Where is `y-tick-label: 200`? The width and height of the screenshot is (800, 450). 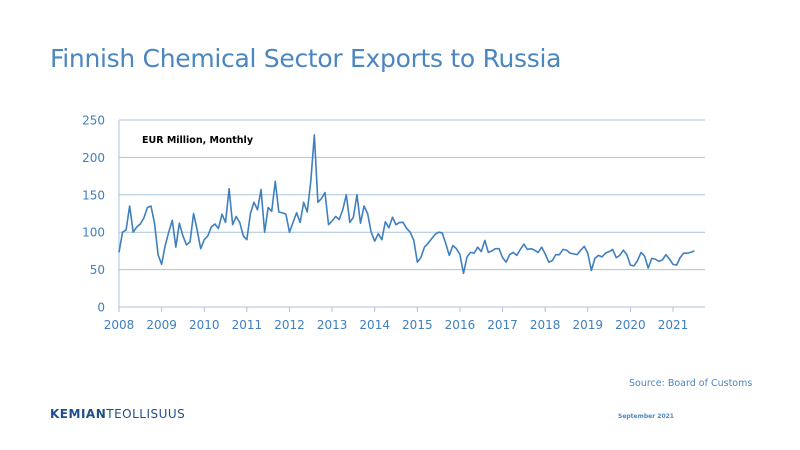 y-tick-label: 200 is located at coordinates (93, 158).